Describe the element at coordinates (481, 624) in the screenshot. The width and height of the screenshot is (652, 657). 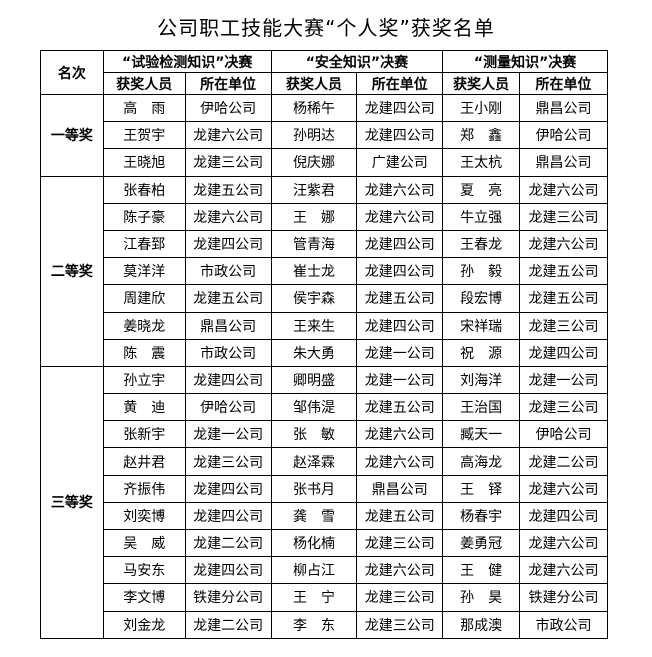
I see `winner-name-cell: 那成澳` at that location.